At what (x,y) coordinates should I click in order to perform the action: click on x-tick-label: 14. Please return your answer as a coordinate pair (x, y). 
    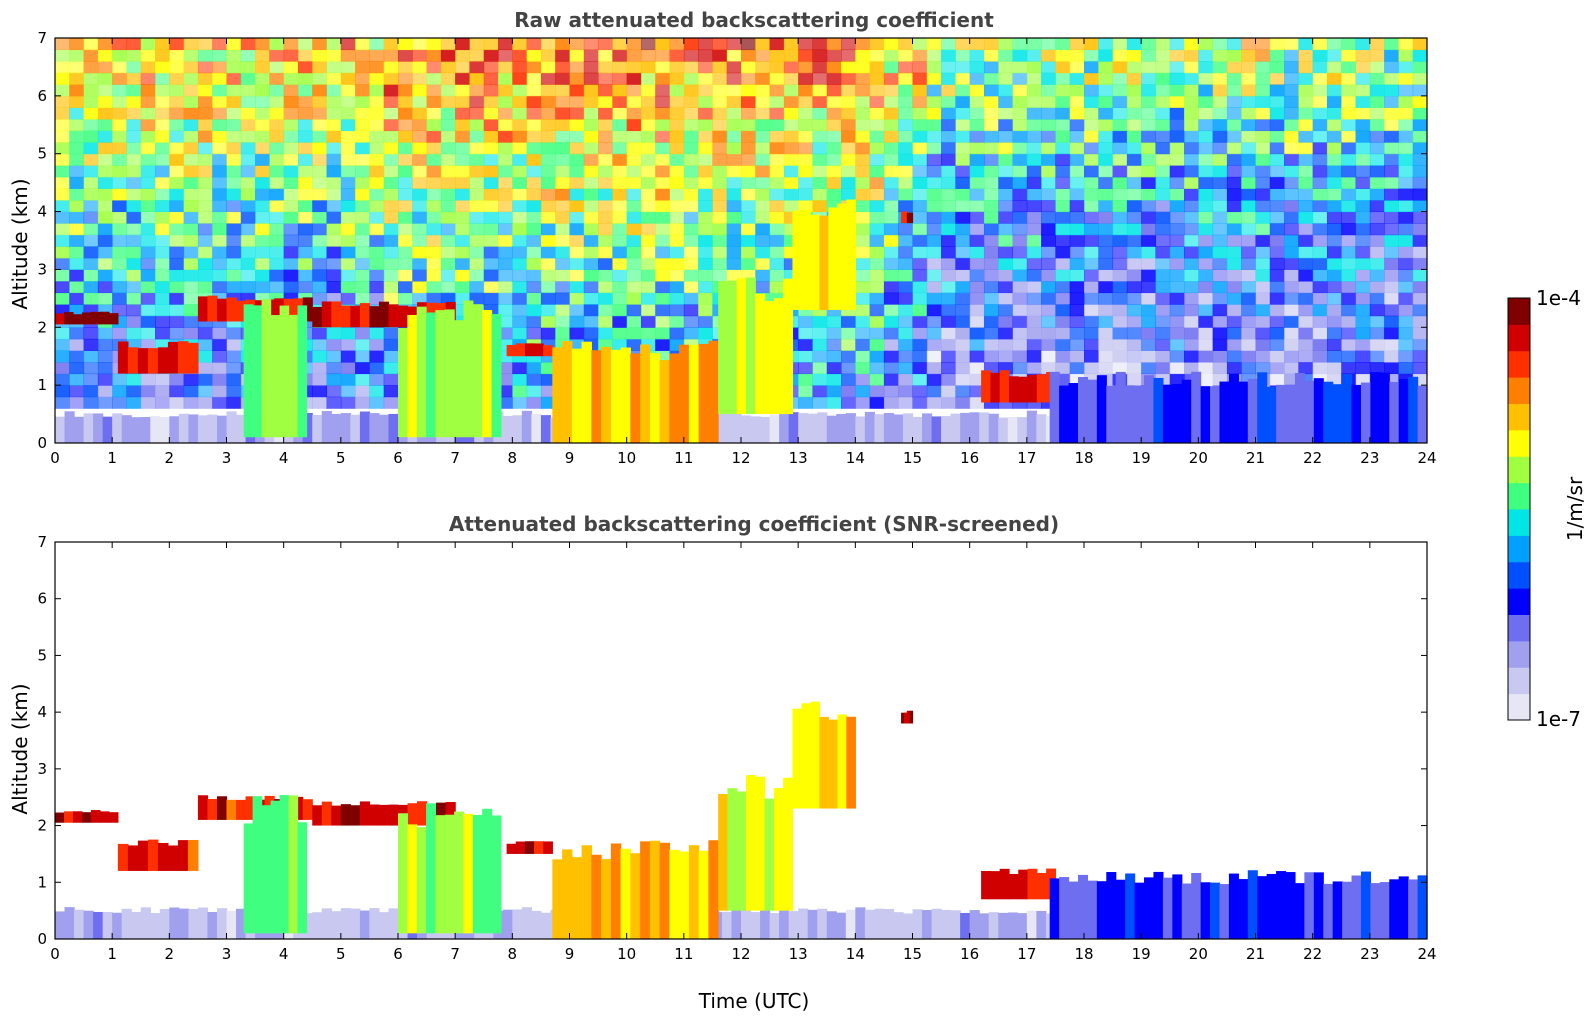
    Looking at the image, I should click on (855, 954).